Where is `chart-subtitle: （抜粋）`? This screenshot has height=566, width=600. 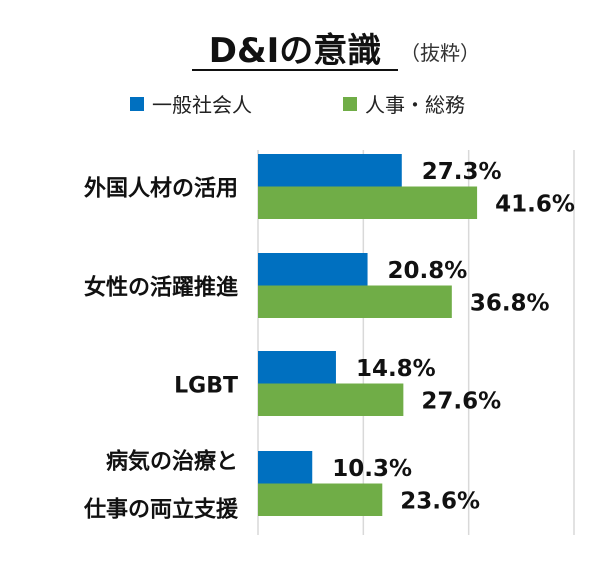 chart-subtitle: （抜粋） is located at coordinates (440, 53).